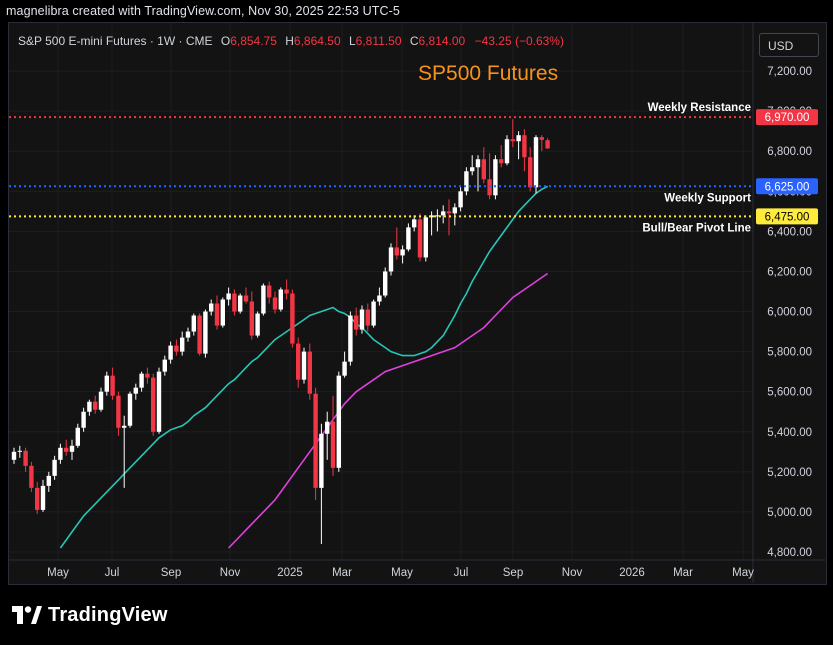 Image resolution: width=833 pixels, height=645 pixels. I want to click on x-tick-label: Mar, so click(683, 573).